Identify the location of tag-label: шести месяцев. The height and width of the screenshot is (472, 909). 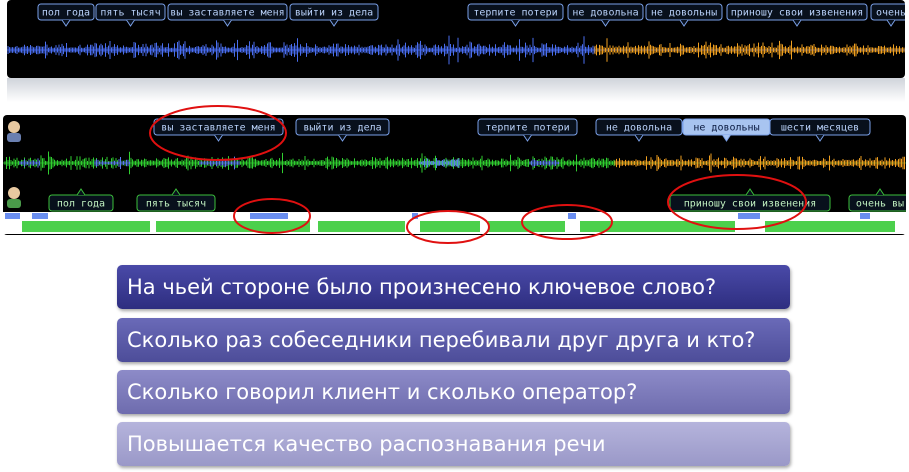
(820, 128).